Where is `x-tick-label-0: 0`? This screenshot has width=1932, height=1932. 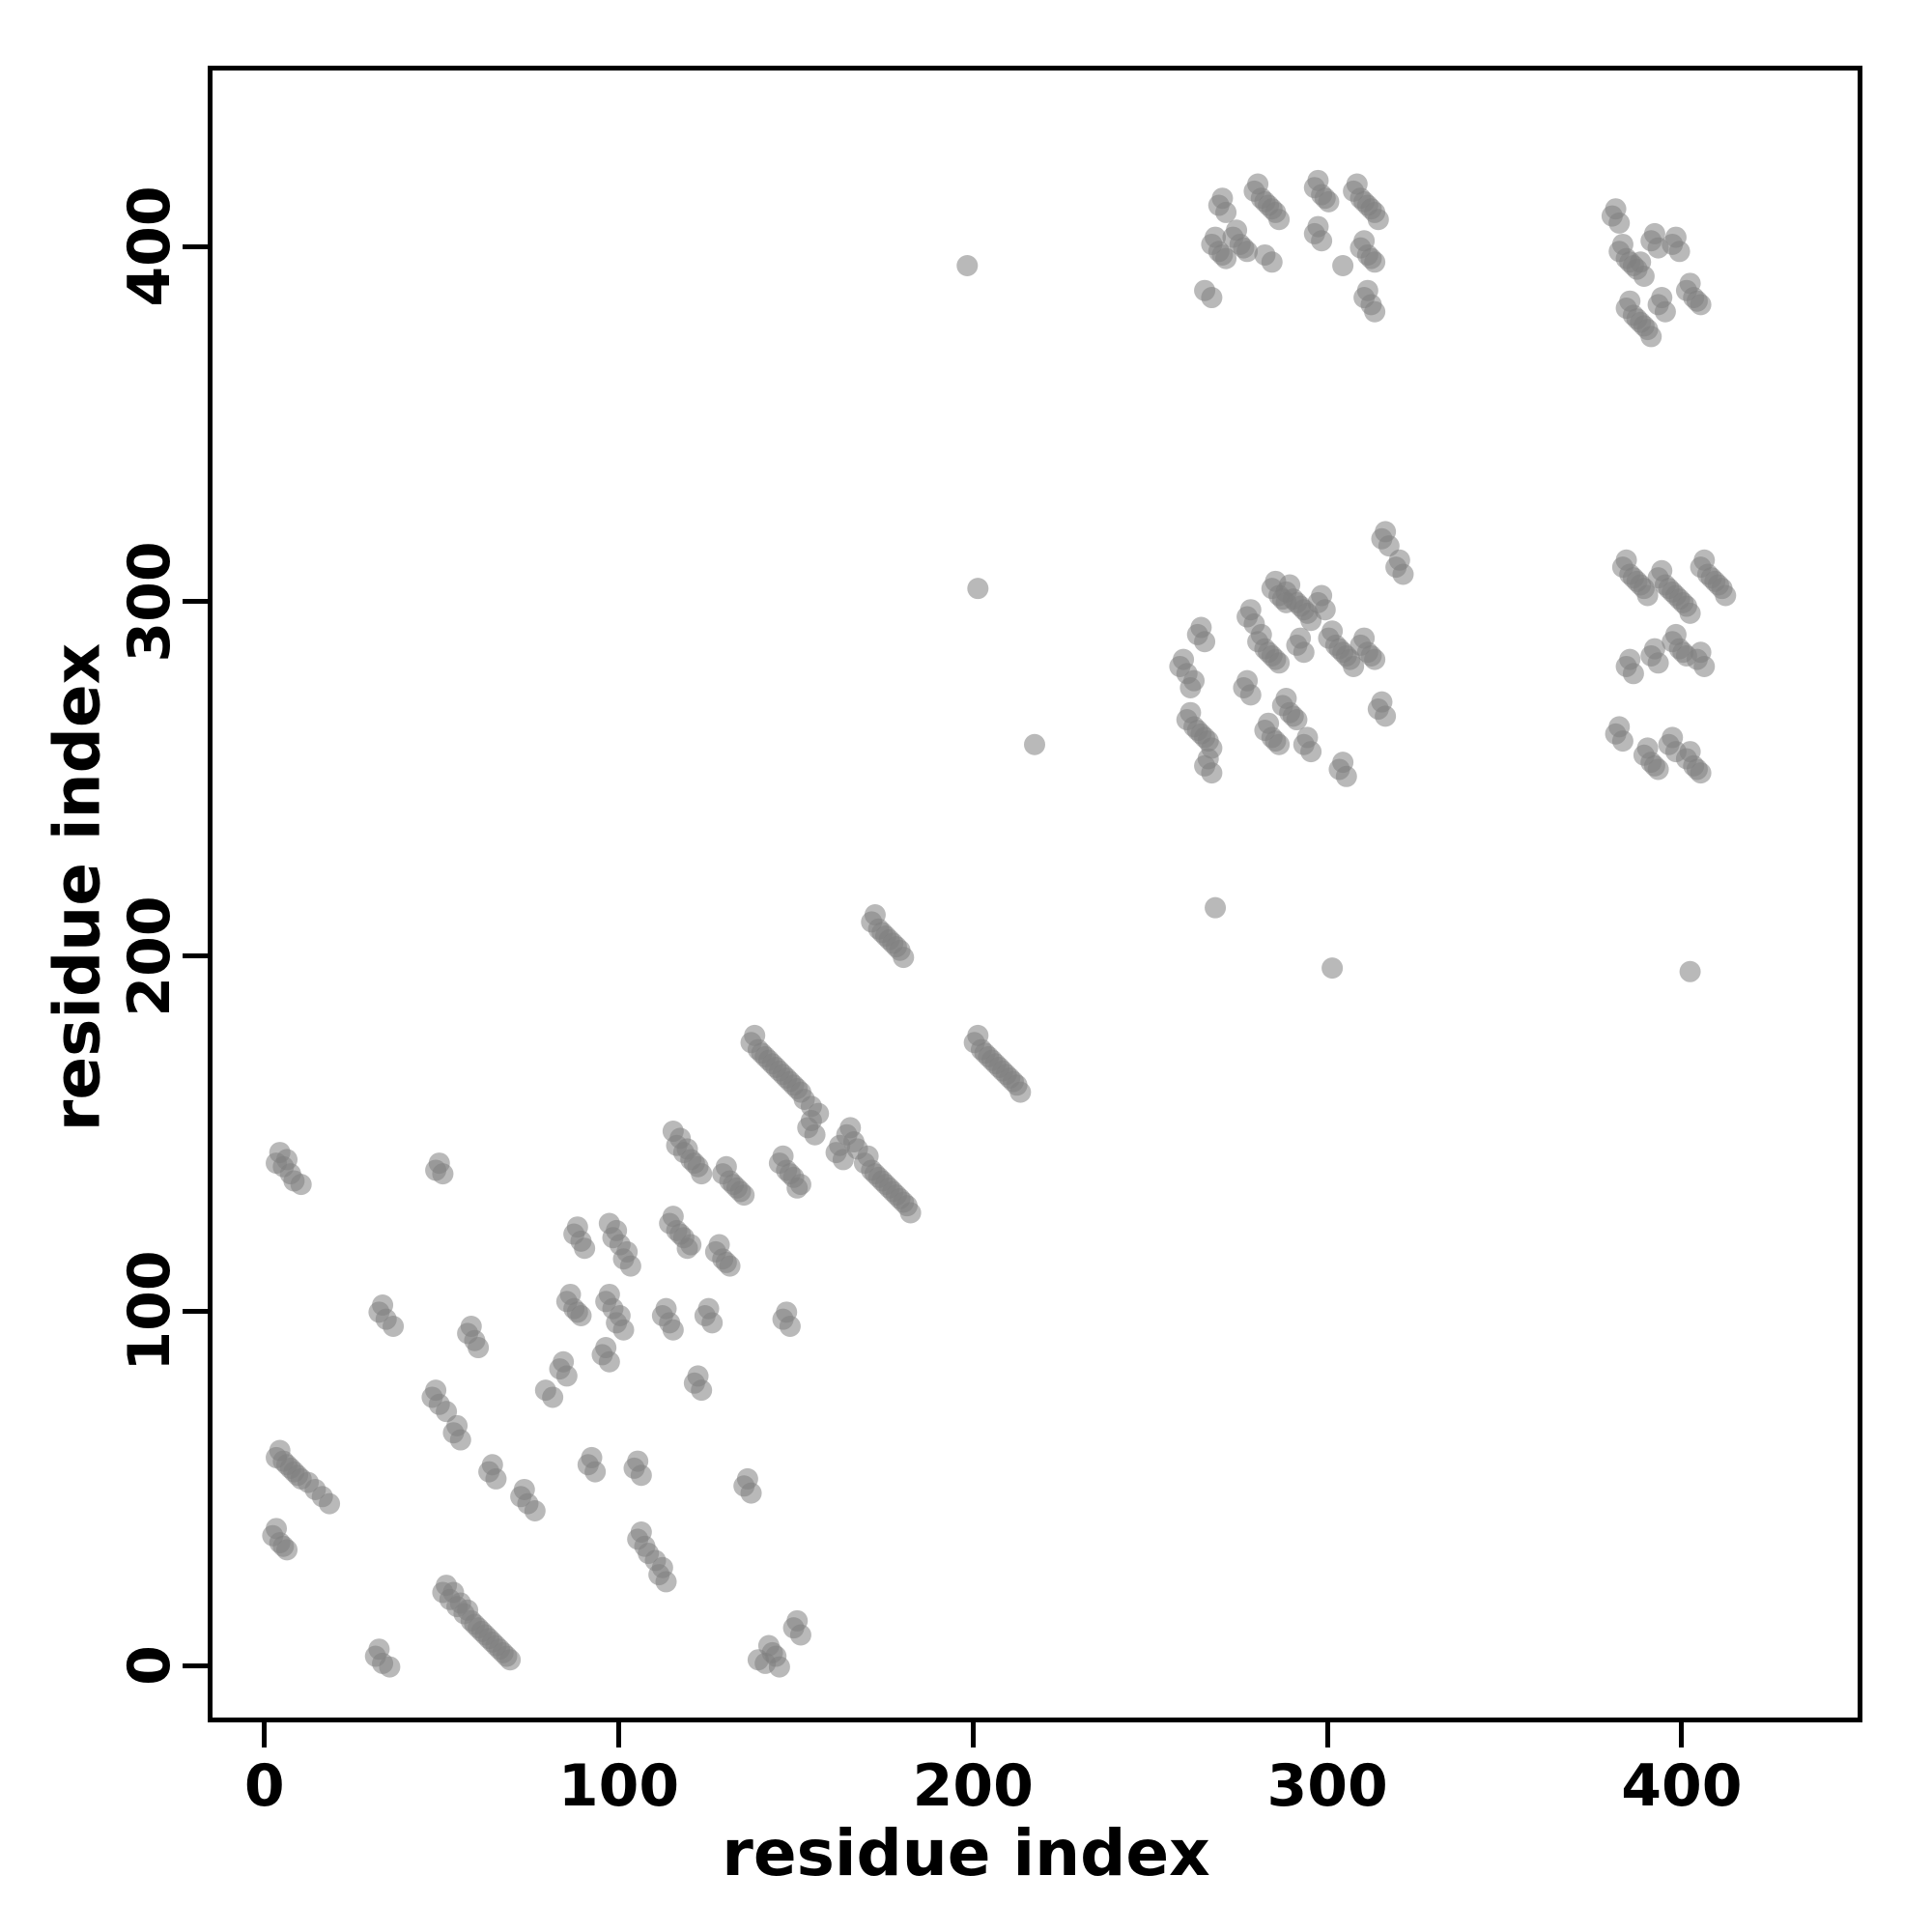 x-tick-label-0: 0 is located at coordinates (264, 1786).